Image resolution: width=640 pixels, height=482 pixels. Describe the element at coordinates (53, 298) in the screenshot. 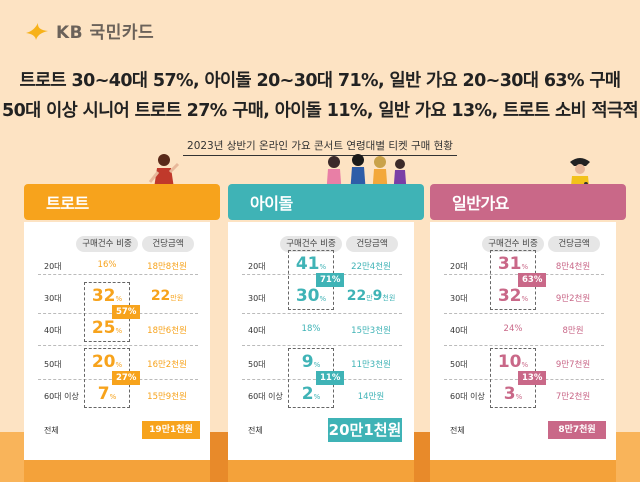

I see `trot-row-label: 30대` at that location.